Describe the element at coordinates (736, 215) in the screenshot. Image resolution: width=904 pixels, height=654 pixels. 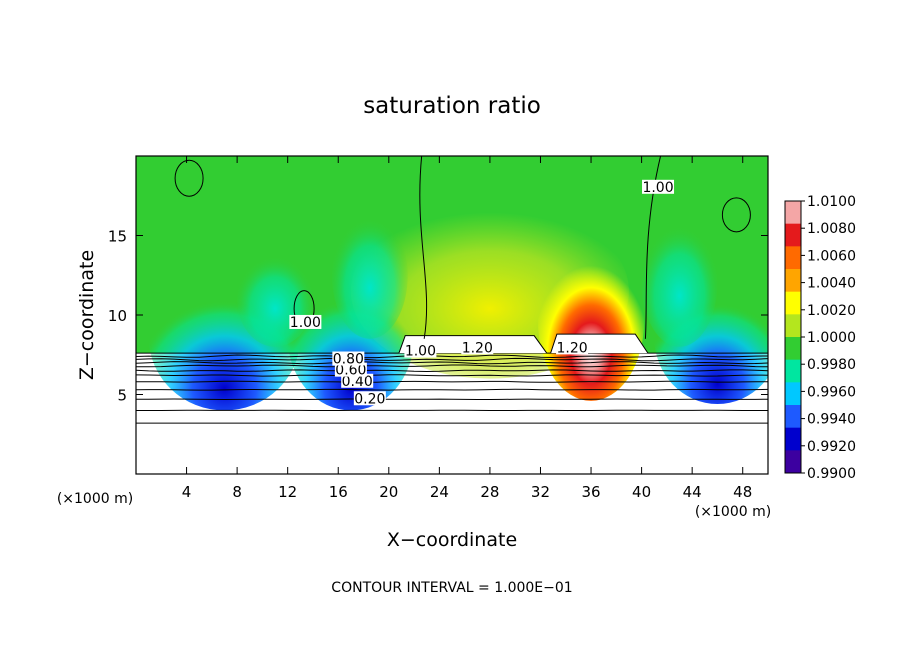
I see `contour-island-right` at that location.